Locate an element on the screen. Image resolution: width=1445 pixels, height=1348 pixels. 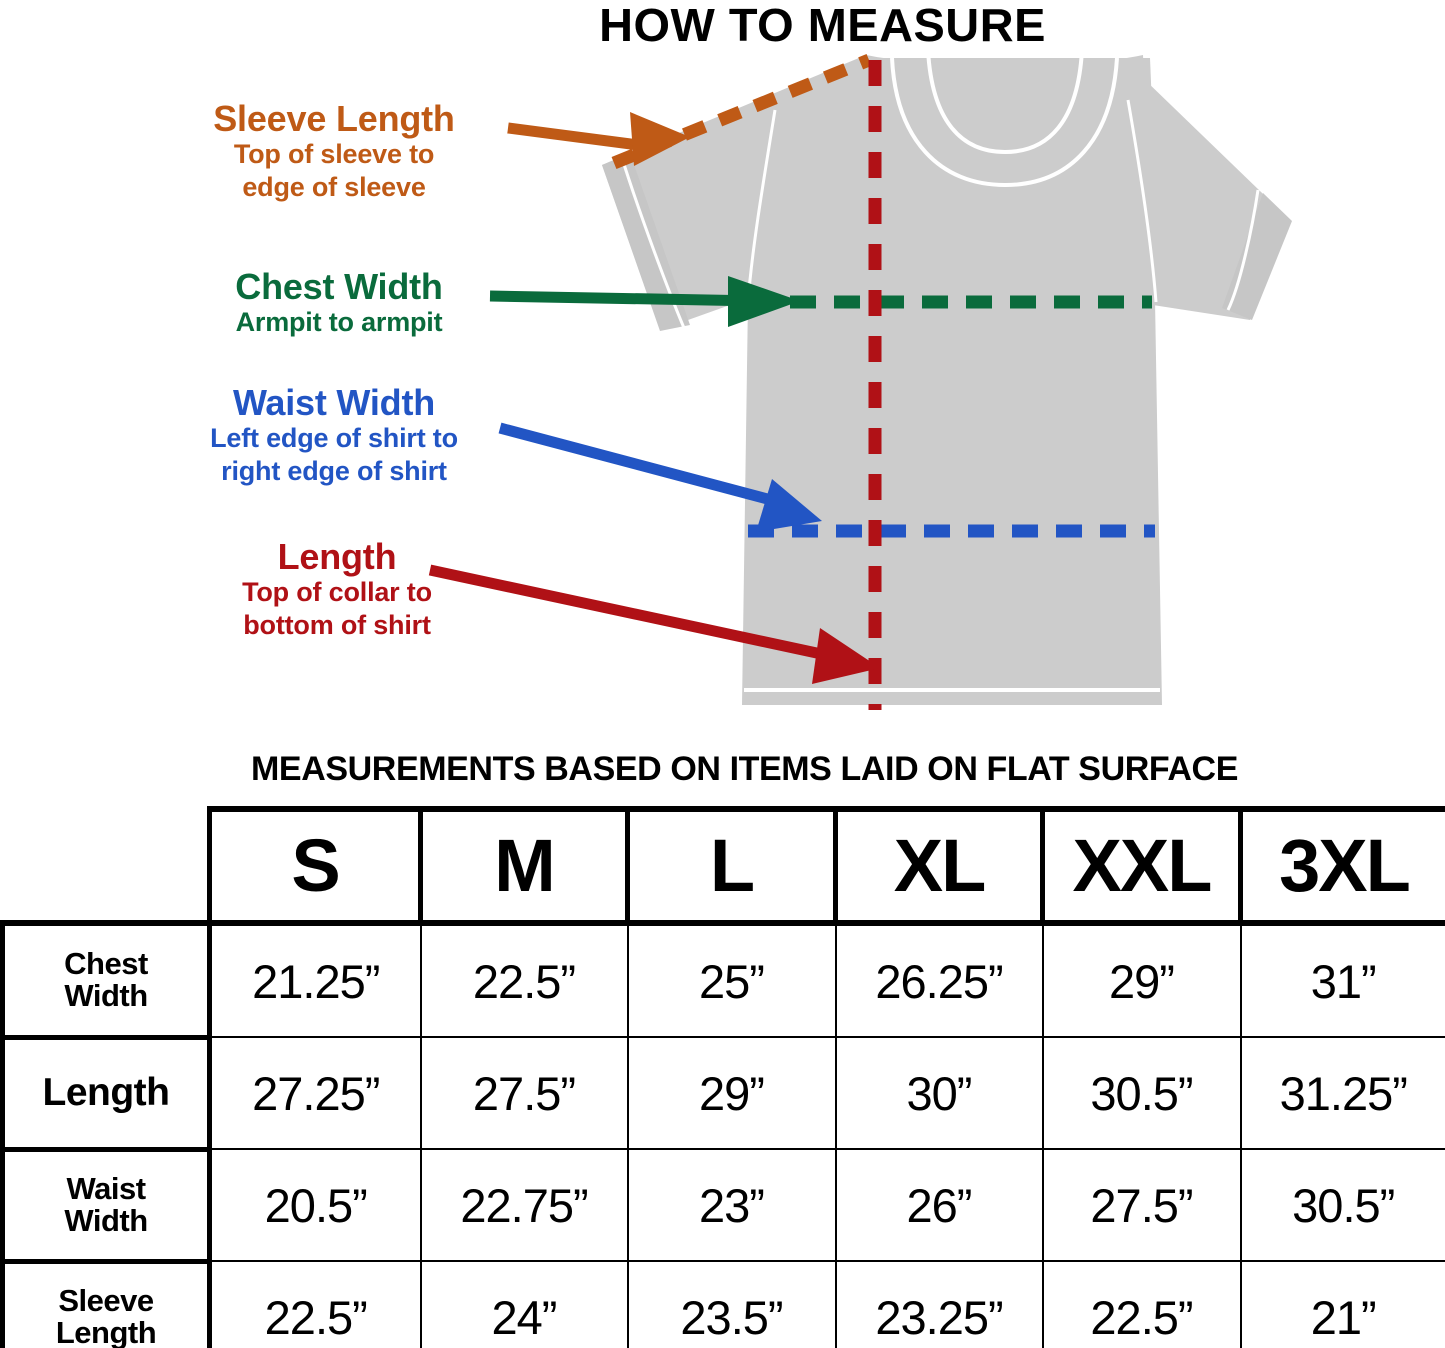
row-label-length: Length is located at coordinates (106, 1093).